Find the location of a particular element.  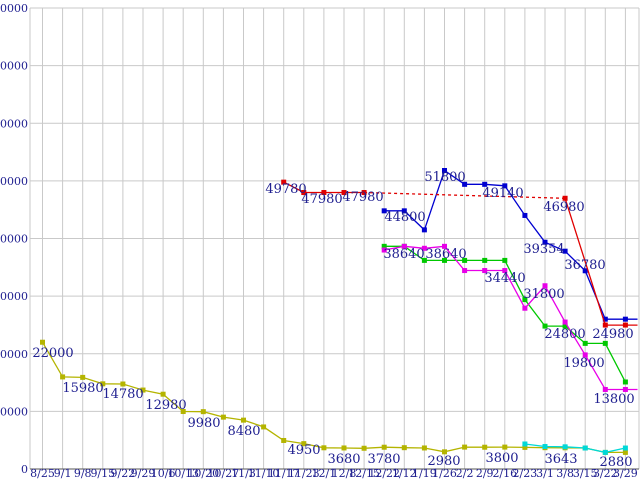

y-tick-label: 70000 is located at coordinates (14, 66).